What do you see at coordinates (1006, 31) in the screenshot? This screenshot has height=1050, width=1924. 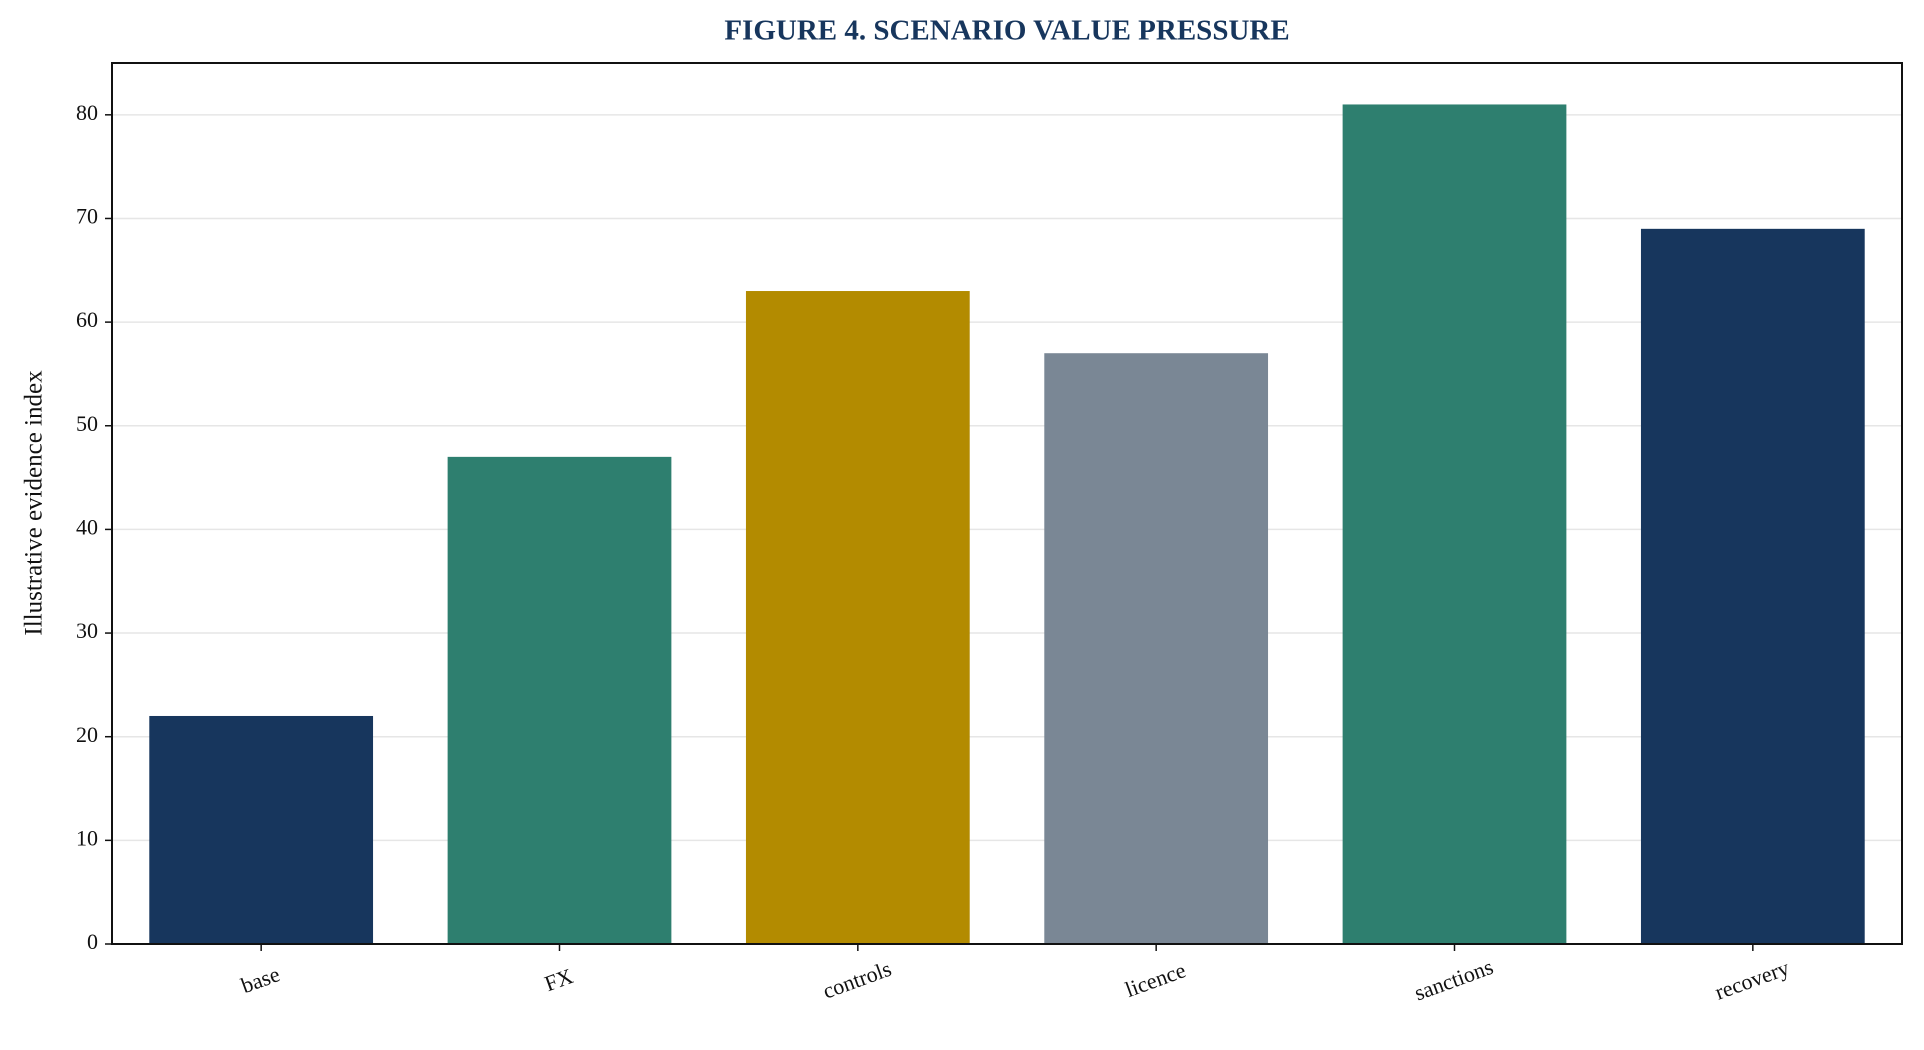 I see `chart-title: FIGURE 4. SCENARIO VALUE PRESSURE` at bounding box center [1006, 31].